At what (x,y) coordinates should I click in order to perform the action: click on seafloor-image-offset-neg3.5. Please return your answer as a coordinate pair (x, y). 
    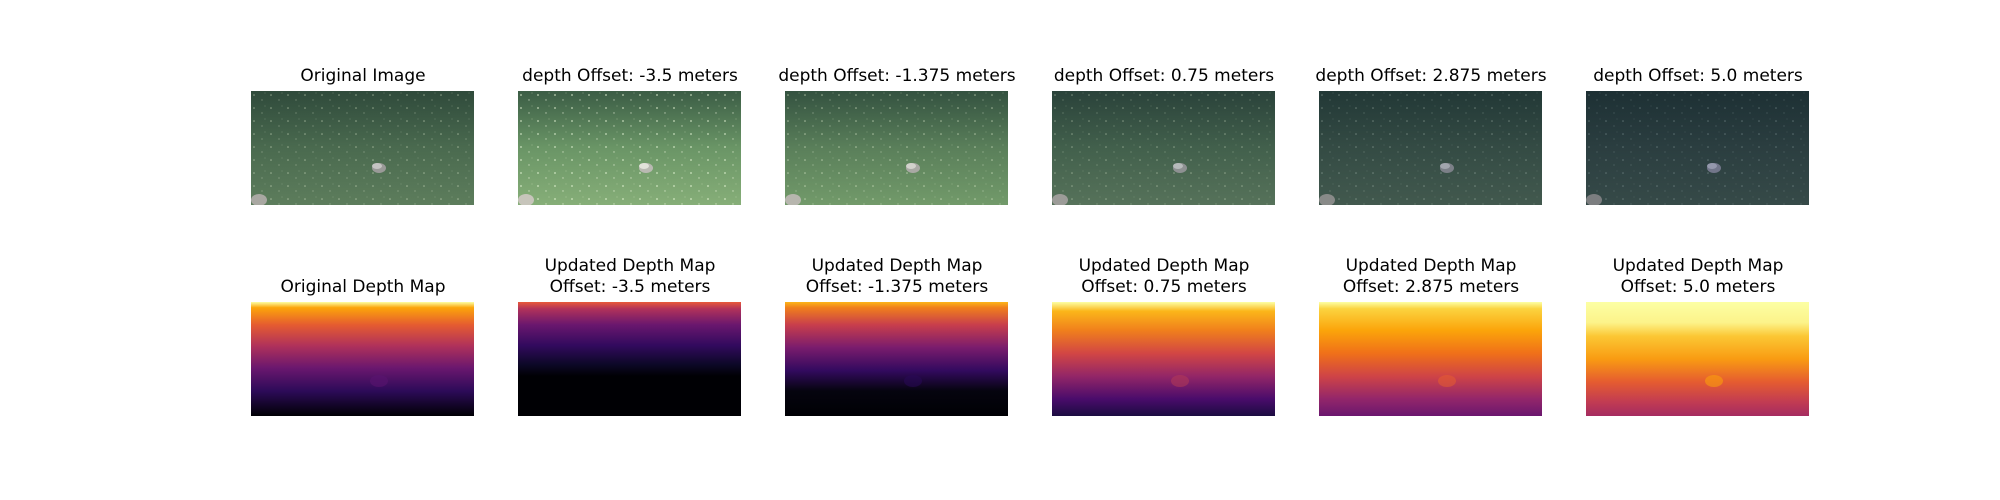
    Looking at the image, I should click on (629, 148).